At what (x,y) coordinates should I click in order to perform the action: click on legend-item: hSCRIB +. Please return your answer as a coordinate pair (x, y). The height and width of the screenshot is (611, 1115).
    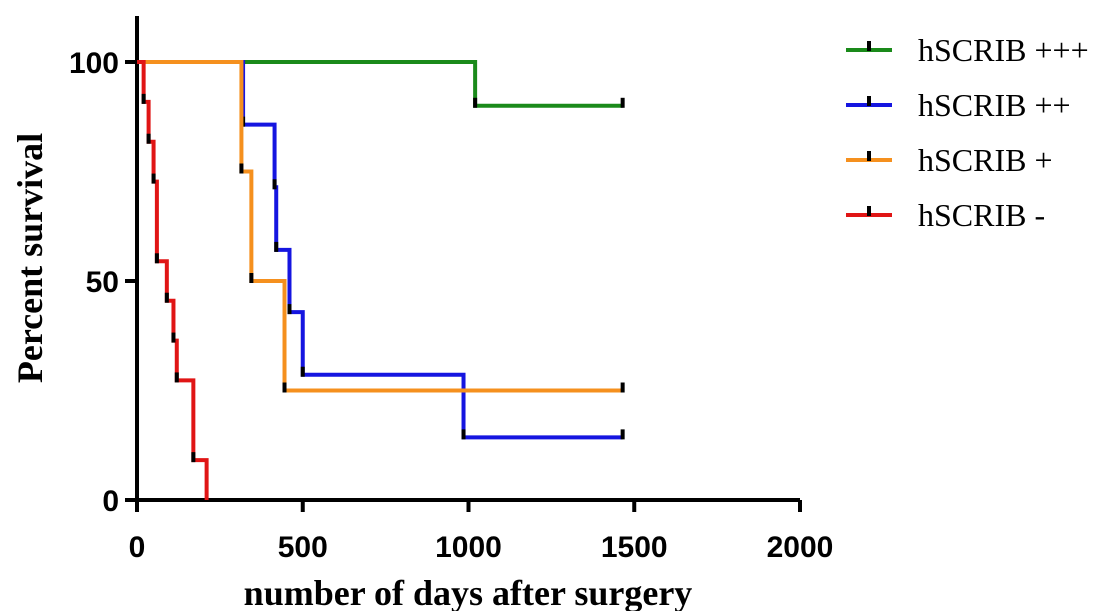
    Looking at the image, I should click on (949, 160).